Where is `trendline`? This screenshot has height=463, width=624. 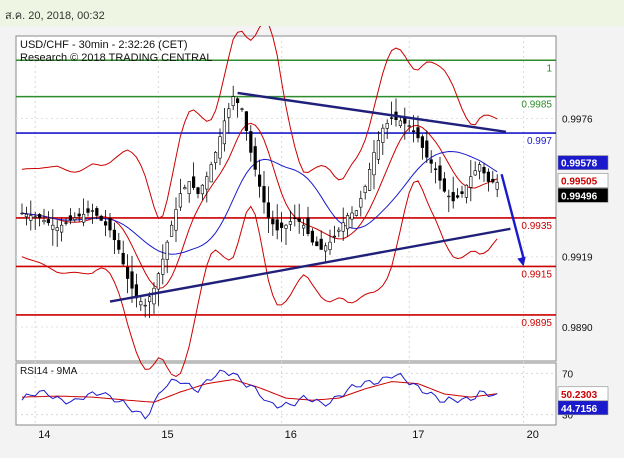
trendline is located at coordinates (310, 265).